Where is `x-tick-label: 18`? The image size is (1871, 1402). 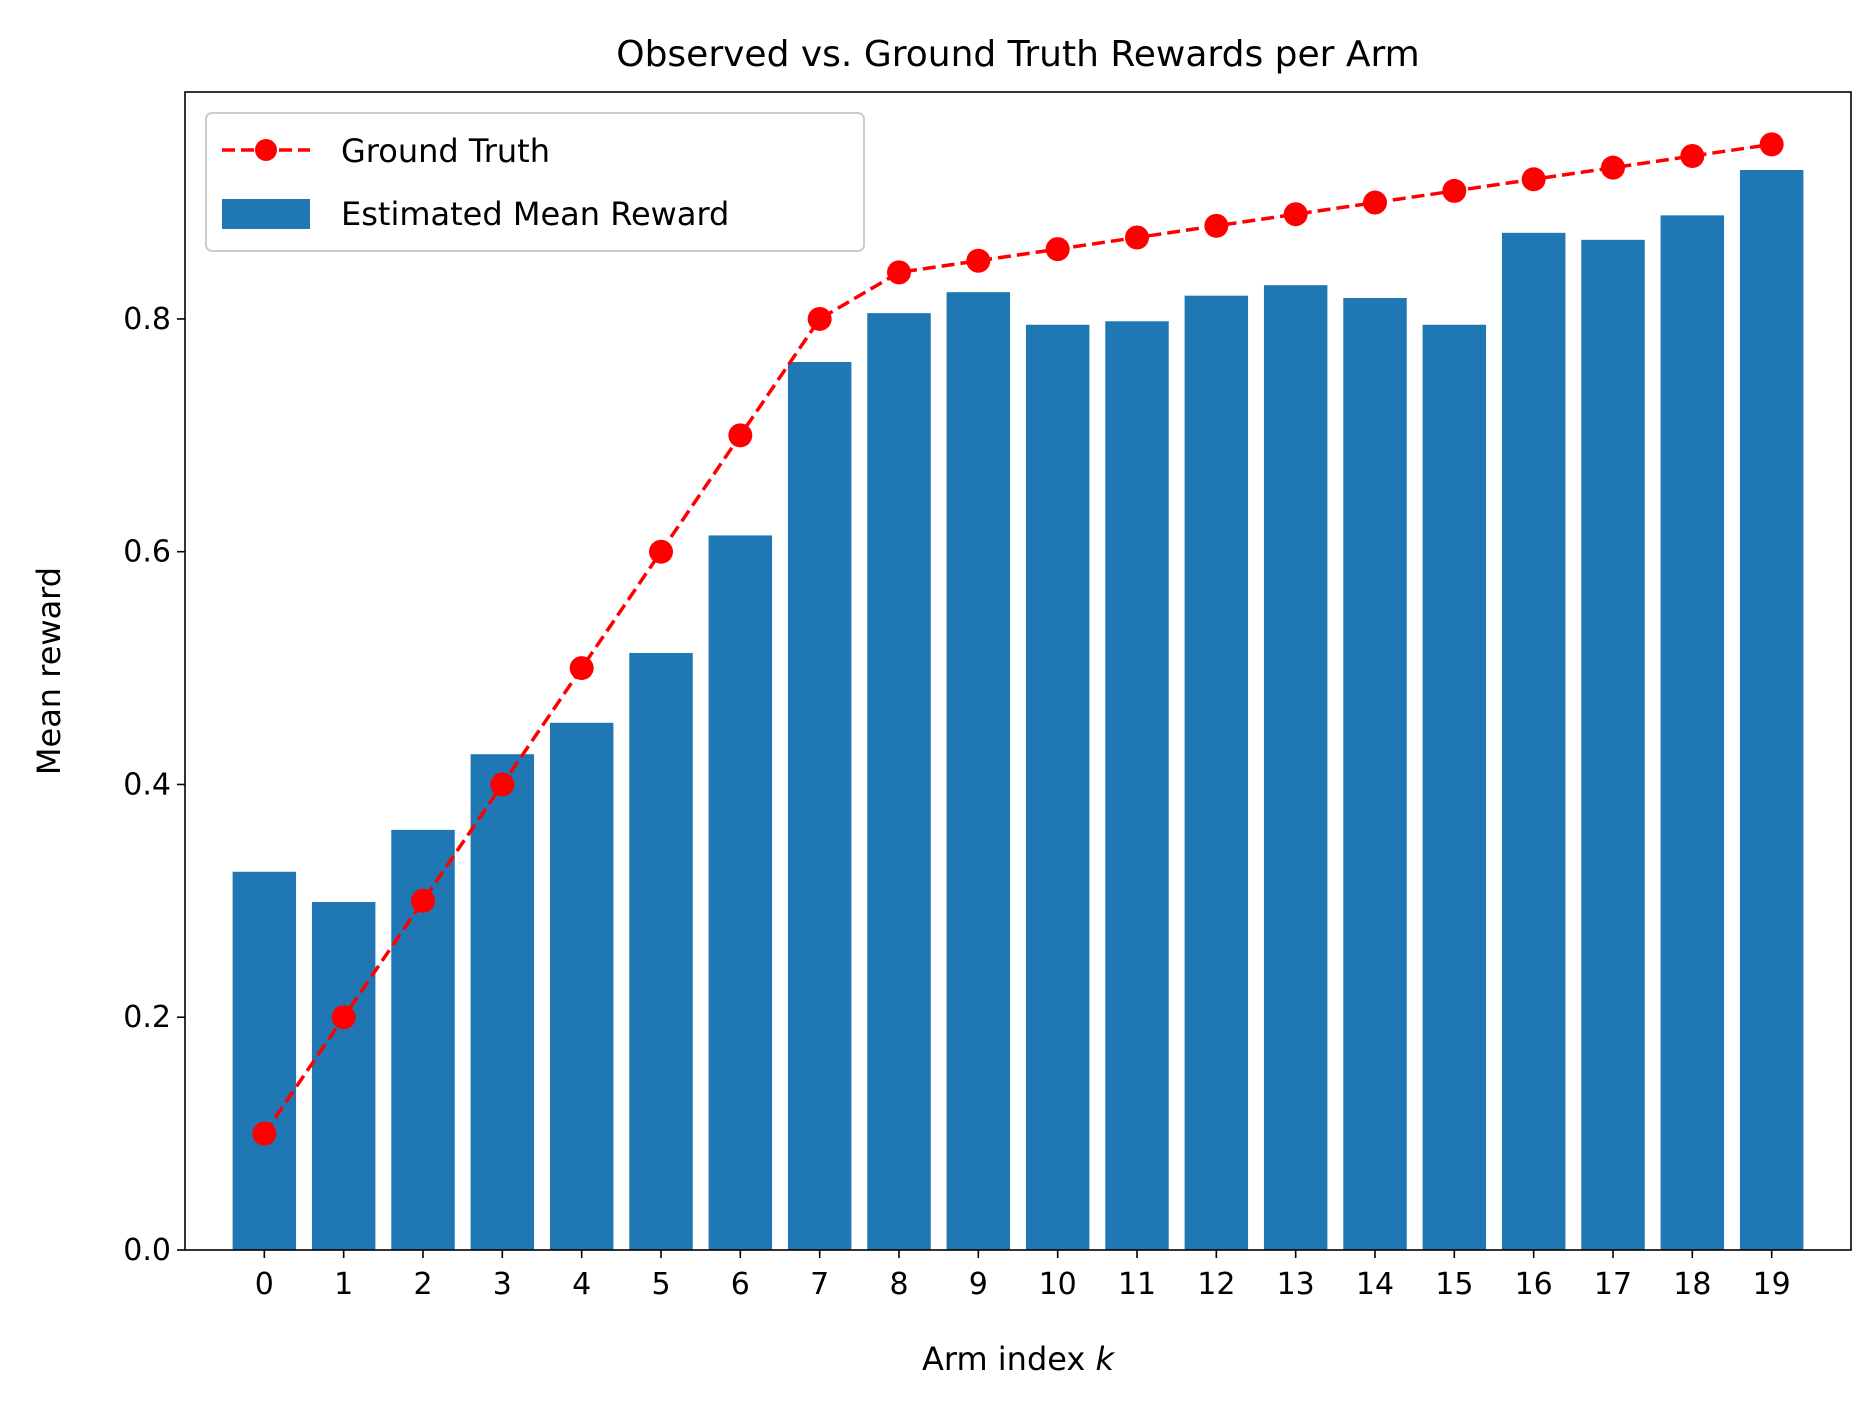
x-tick-label: 18 is located at coordinates (1692, 1284).